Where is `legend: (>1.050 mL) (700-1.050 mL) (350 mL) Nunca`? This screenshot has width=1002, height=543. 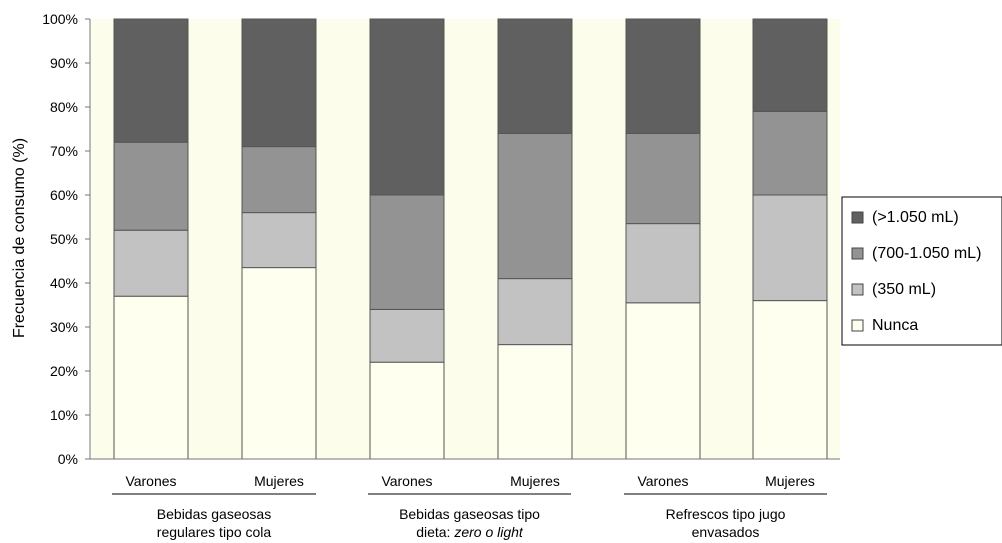
legend: (>1.050 mL) (700-1.050 mL) (350 mL) Nunca is located at coordinates (921, 271).